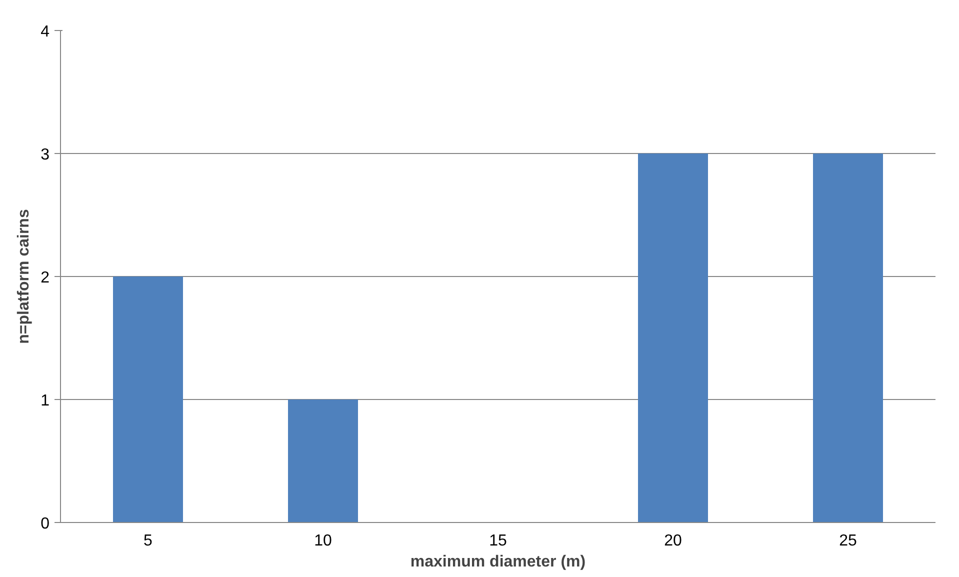 The height and width of the screenshot is (577, 959). I want to click on x-tick-label: 20, so click(673, 541).